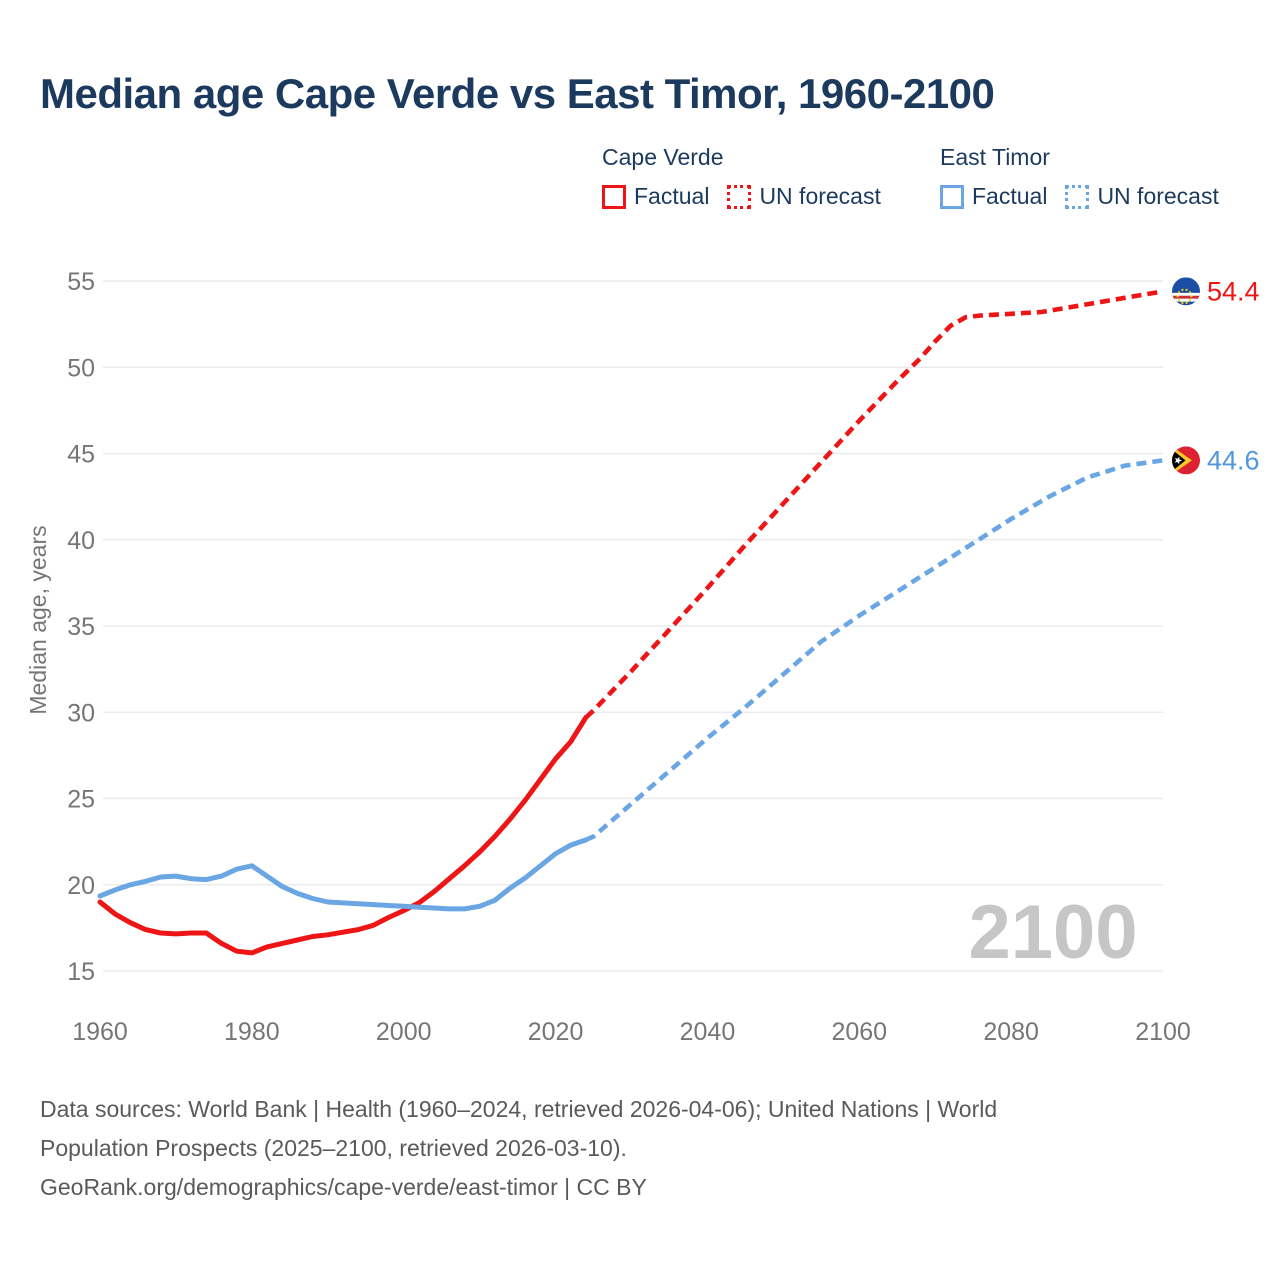  What do you see at coordinates (1163, 1032) in the screenshot?
I see `svg-text: 2100` at bounding box center [1163, 1032].